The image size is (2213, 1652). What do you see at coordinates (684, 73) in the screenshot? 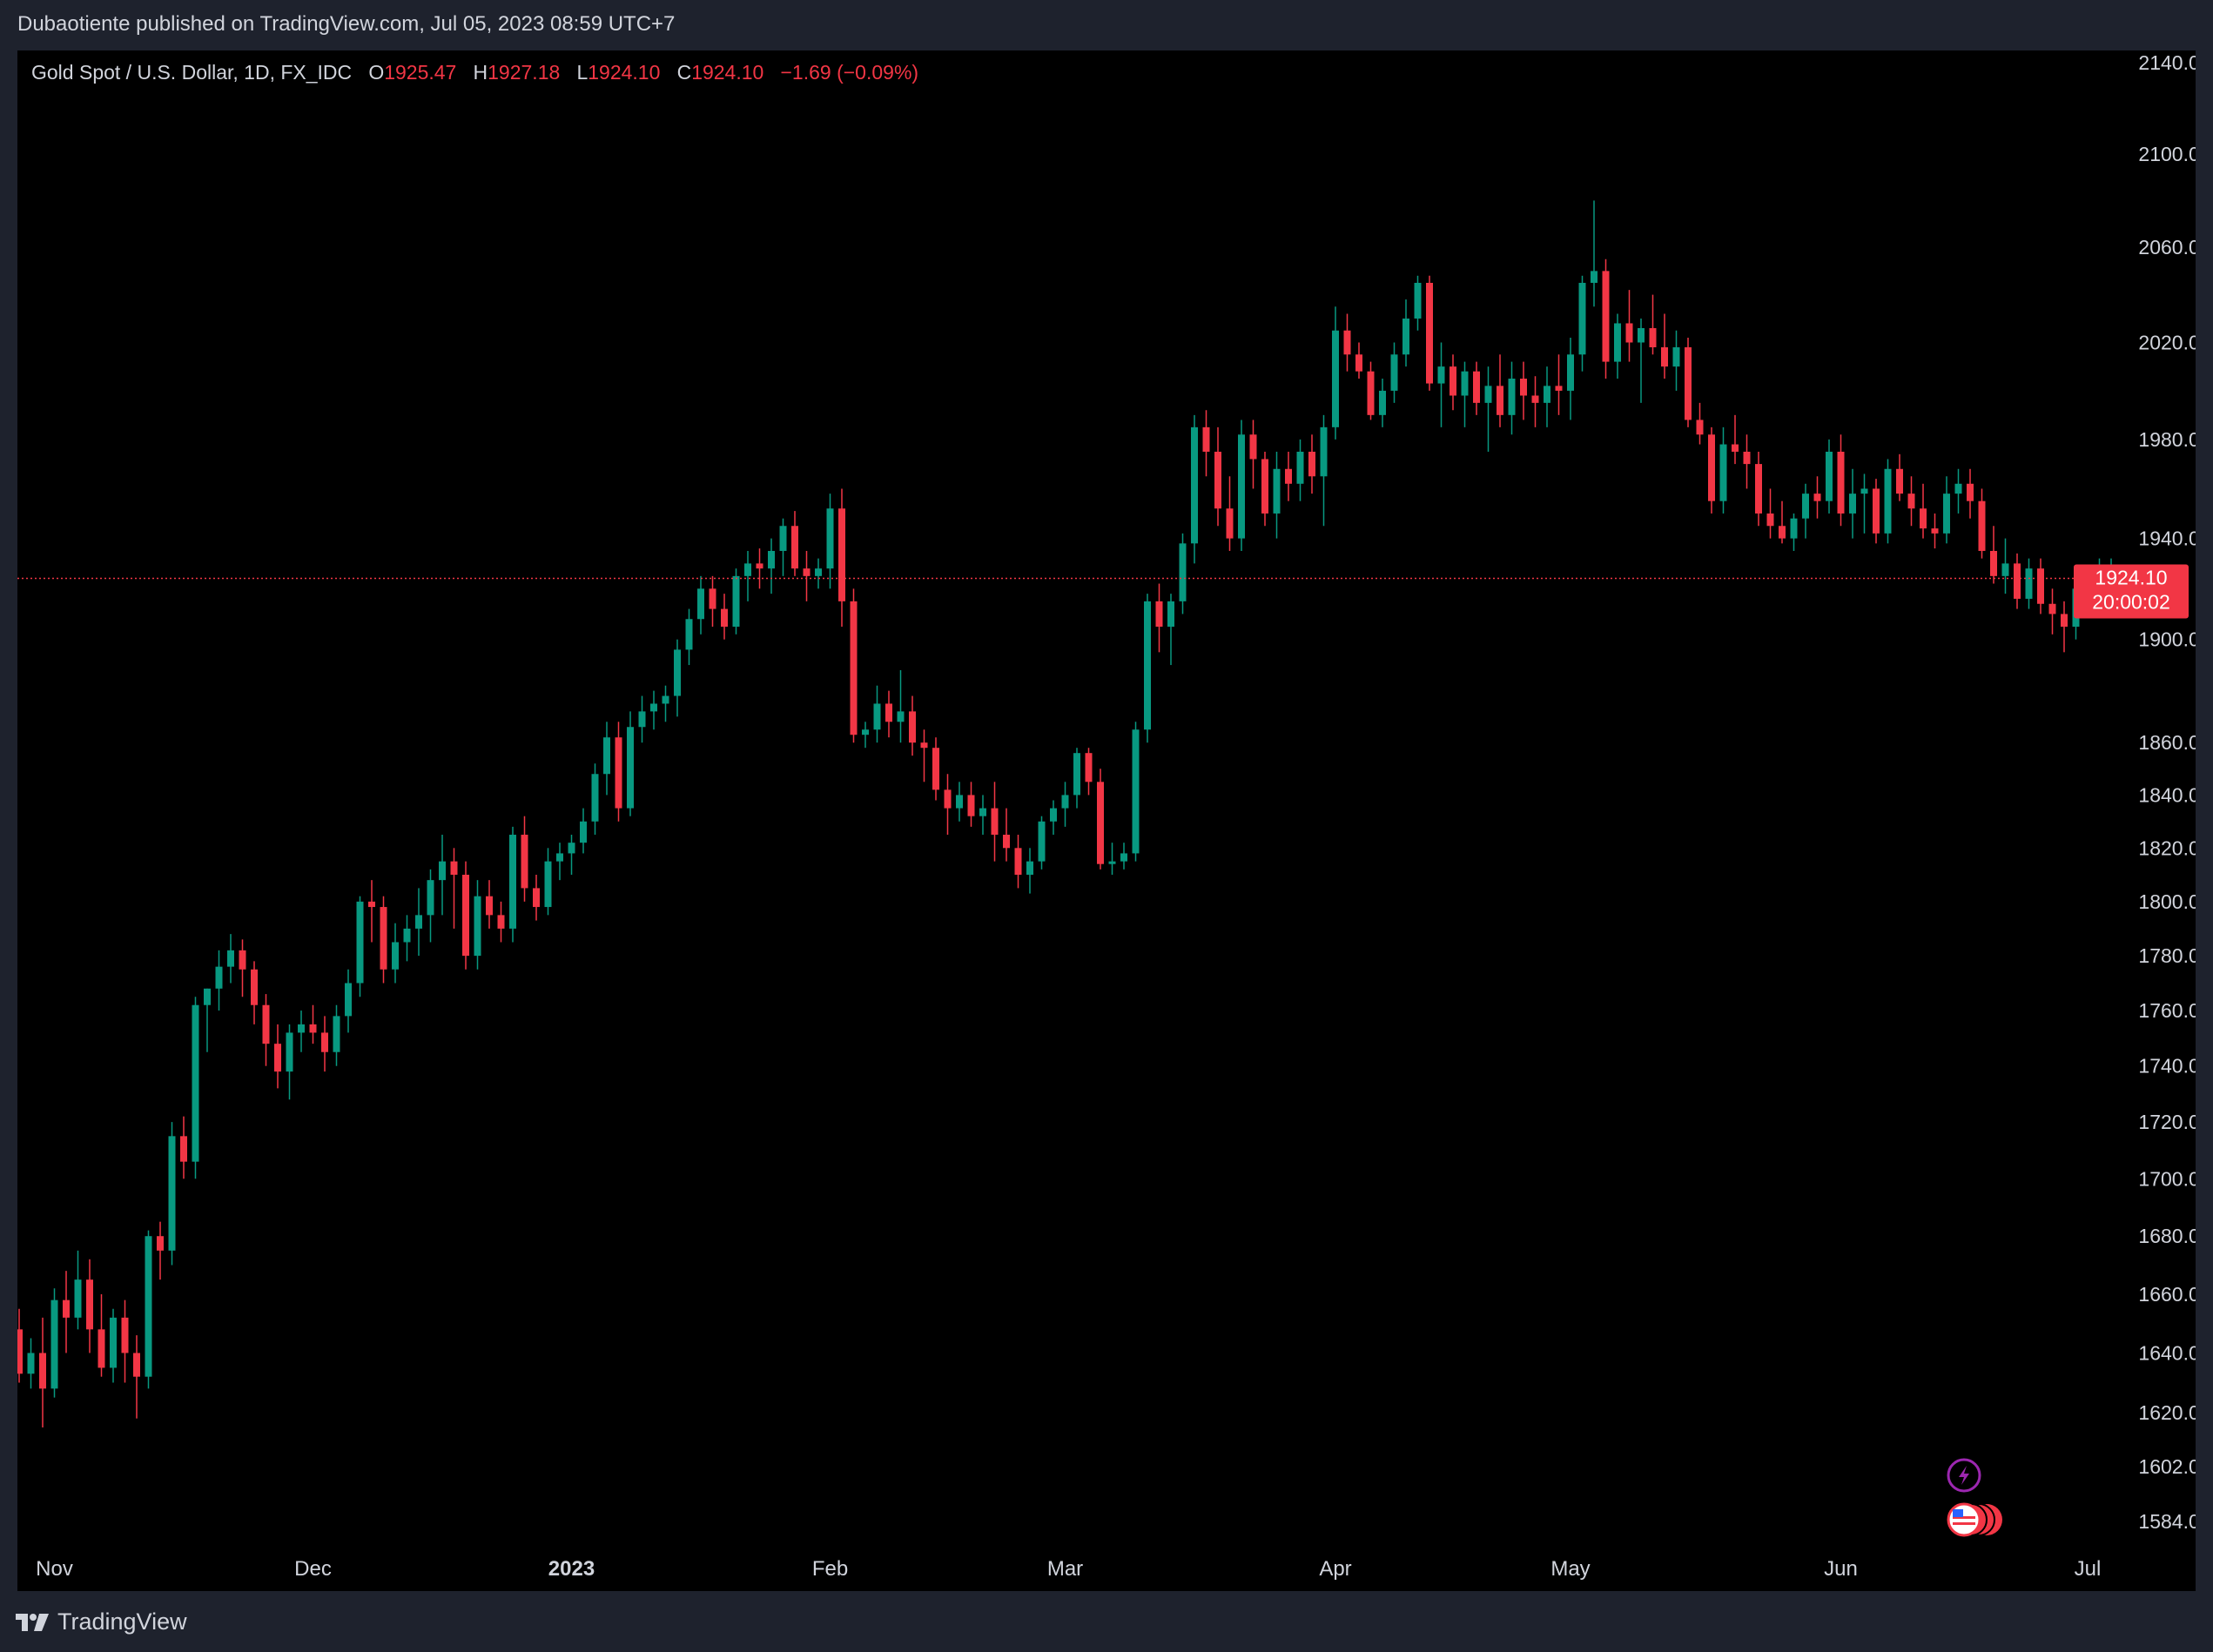
I see `close-label: C` at bounding box center [684, 73].